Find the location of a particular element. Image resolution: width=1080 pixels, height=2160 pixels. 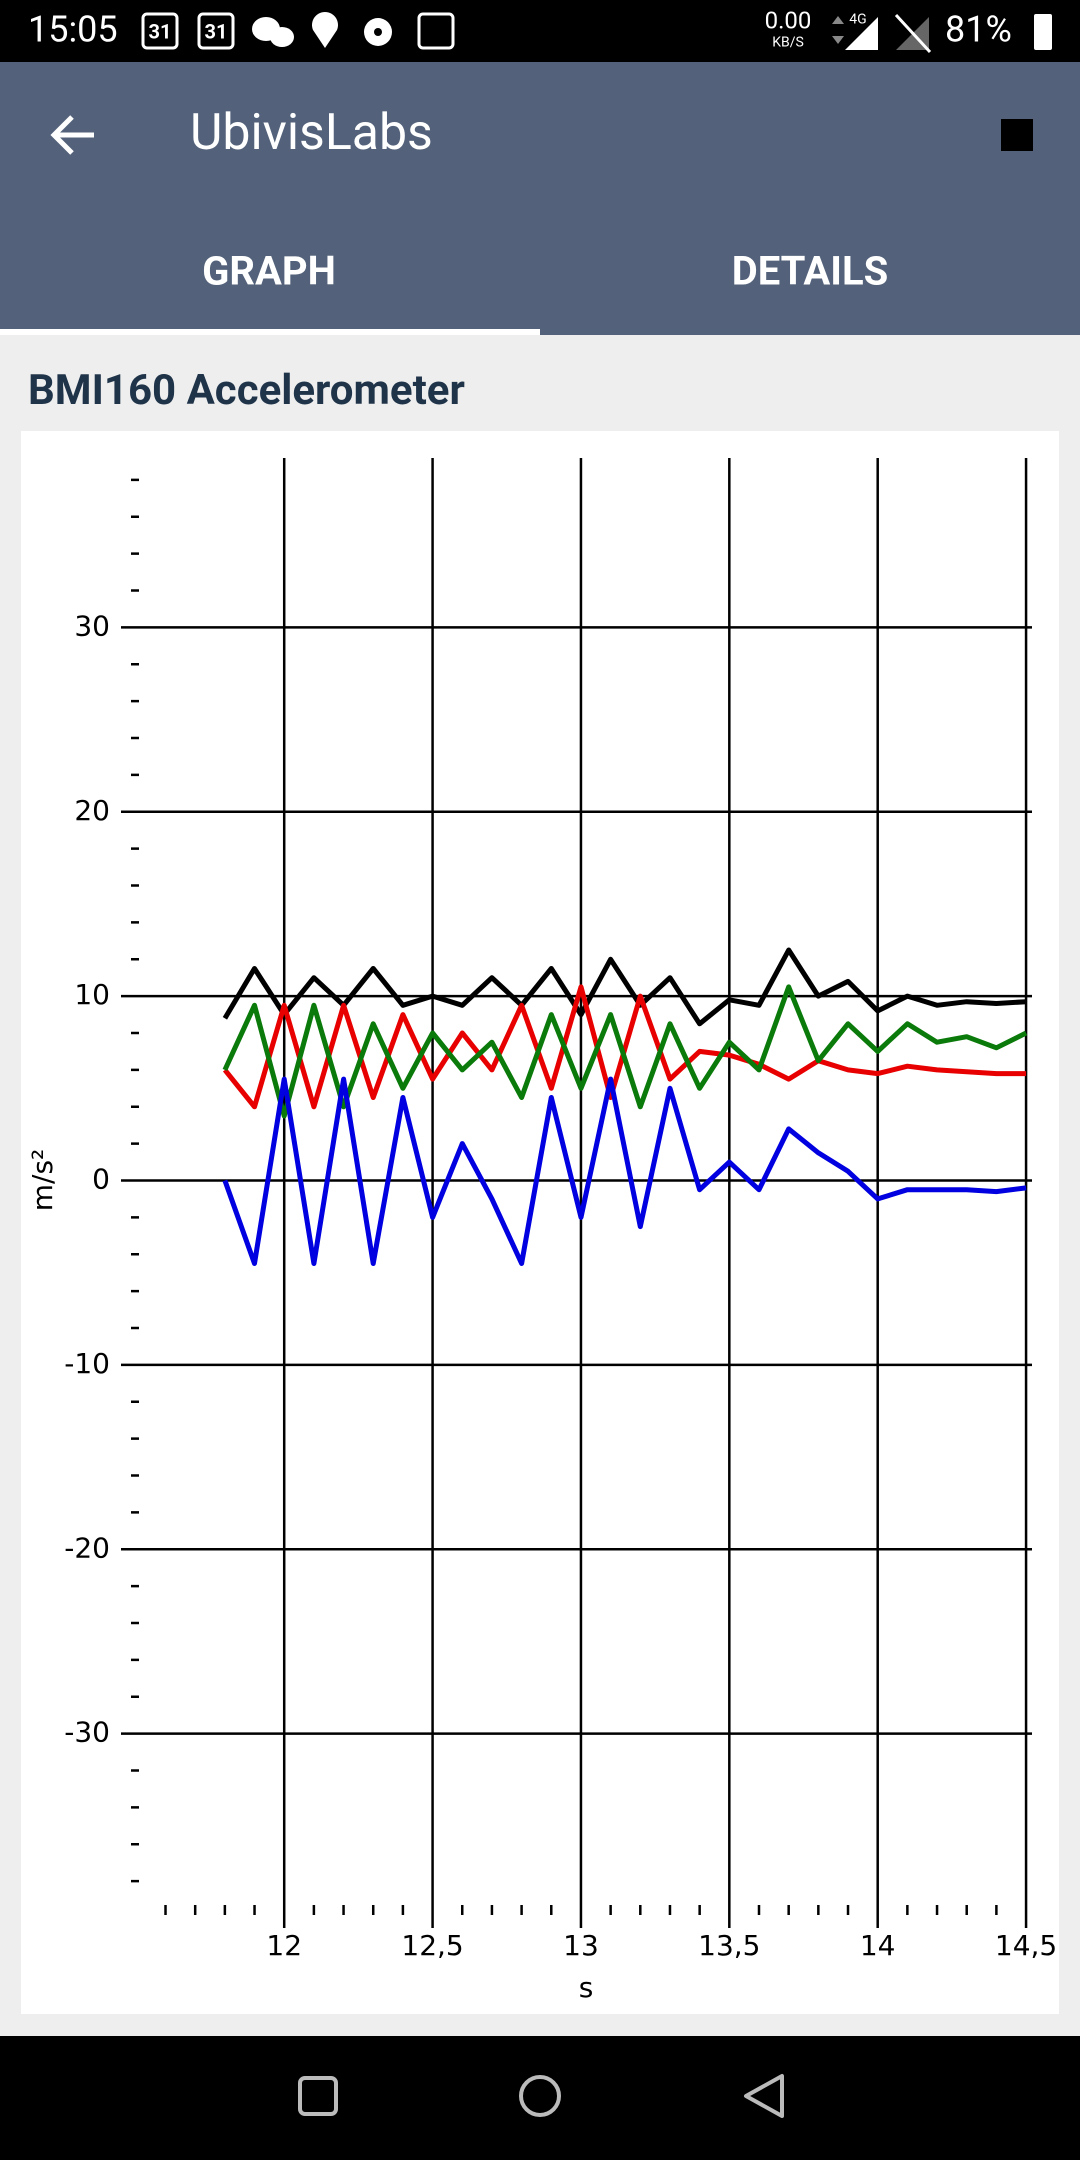

x-tick-label: 14 is located at coordinates (878, 1945).